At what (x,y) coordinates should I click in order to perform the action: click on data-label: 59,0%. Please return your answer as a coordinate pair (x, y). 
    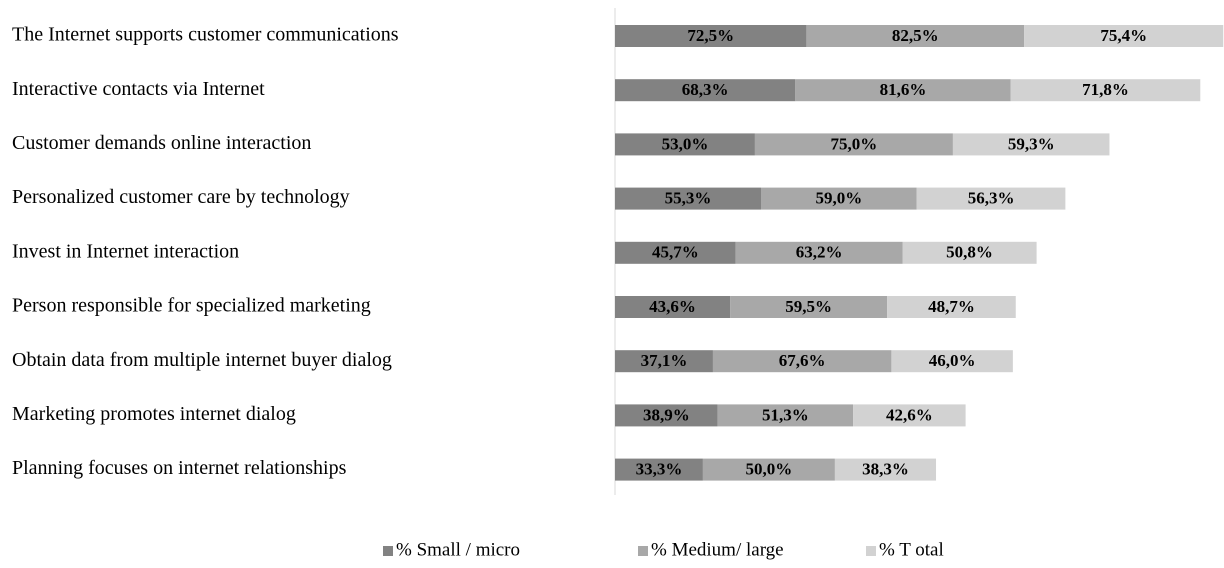
    Looking at the image, I should click on (838, 198).